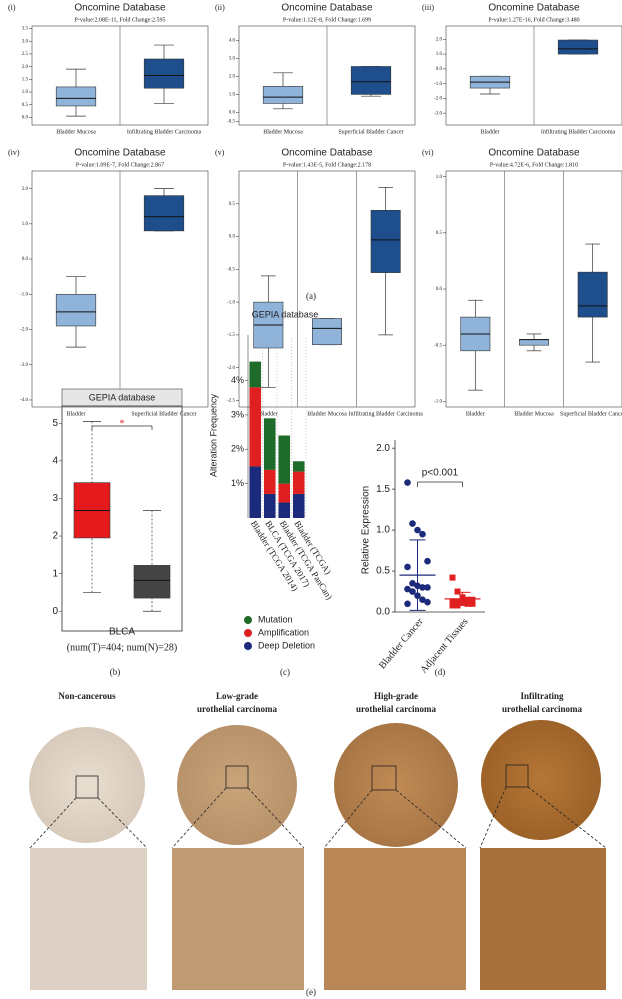 This screenshot has height=999, width=622. What do you see at coordinates (428, 7) in the screenshot?
I see `panel-sub-label: (iii)` at bounding box center [428, 7].